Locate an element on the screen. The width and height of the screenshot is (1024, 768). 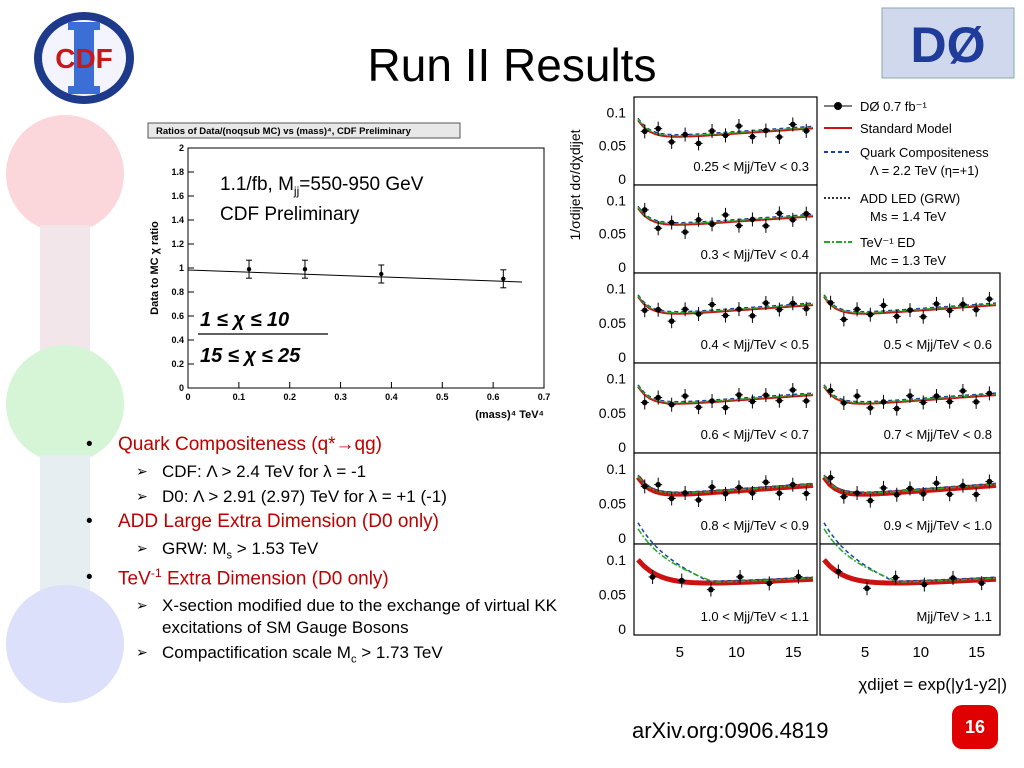
legend-label: Standard Model is located at coordinates (906, 128).